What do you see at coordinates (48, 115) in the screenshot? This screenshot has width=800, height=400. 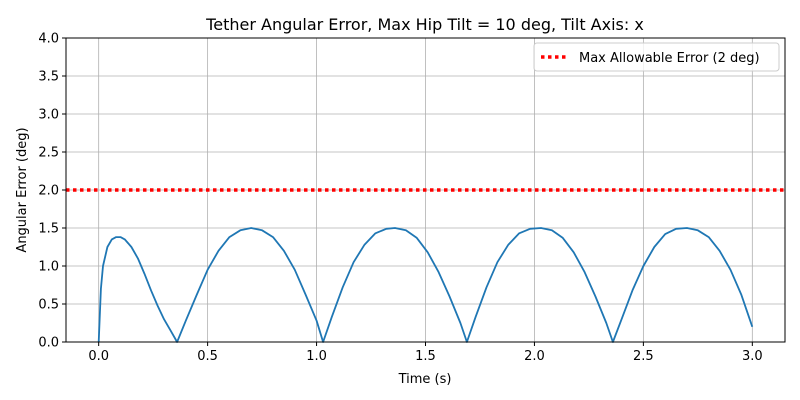 I see `y-tick-label: 3.0` at bounding box center [48, 115].